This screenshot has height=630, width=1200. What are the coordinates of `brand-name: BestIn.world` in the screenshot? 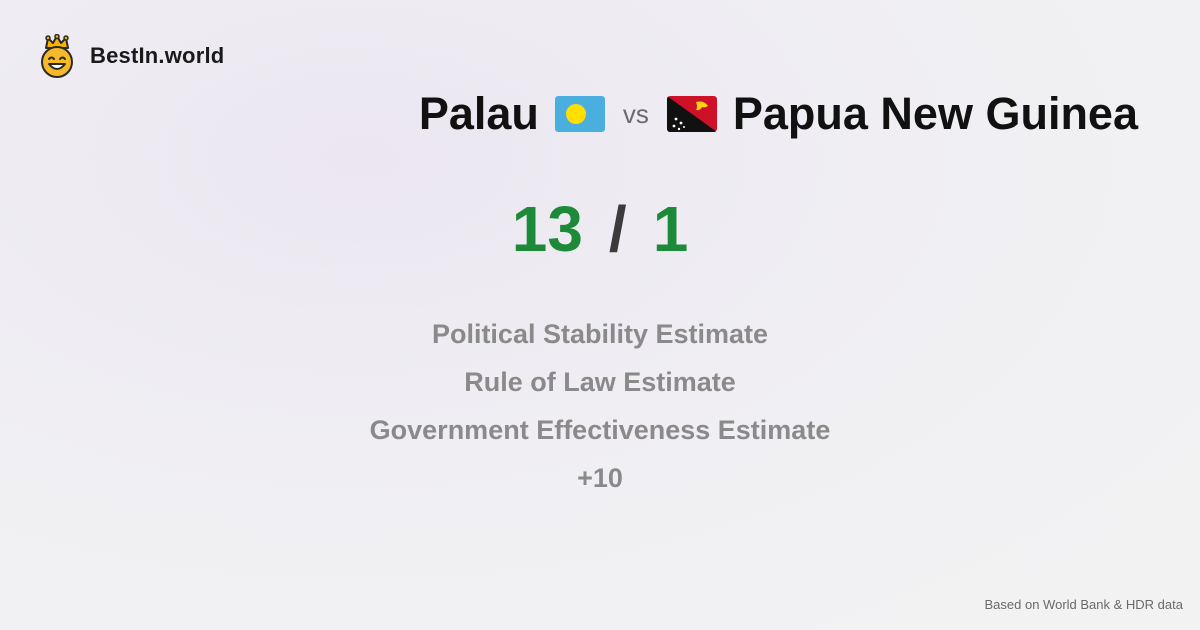 It's located at (157, 55).